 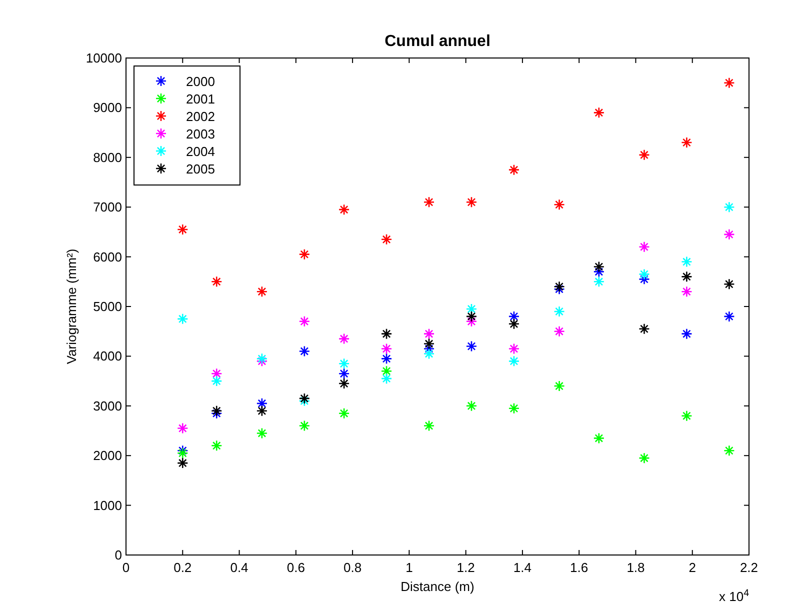 I want to click on legend-label: 2005, so click(x=200, y=169).